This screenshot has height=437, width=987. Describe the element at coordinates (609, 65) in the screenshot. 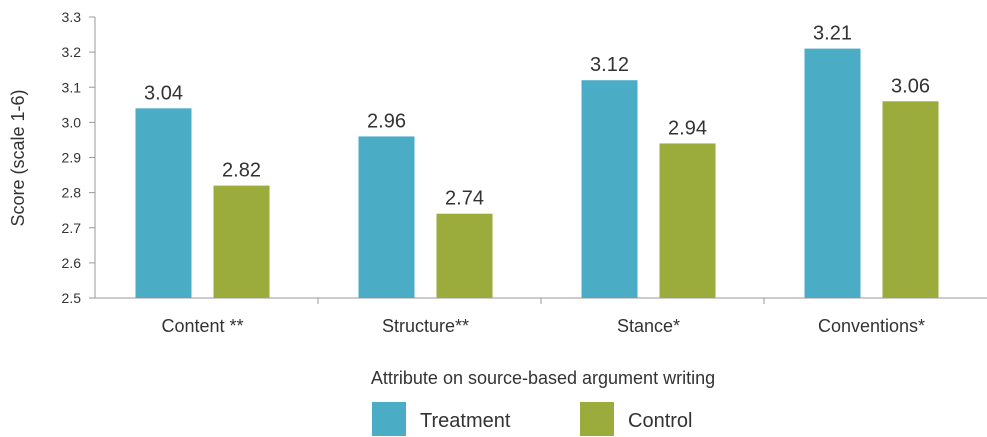

I see `data-label: 3.12` at that location.